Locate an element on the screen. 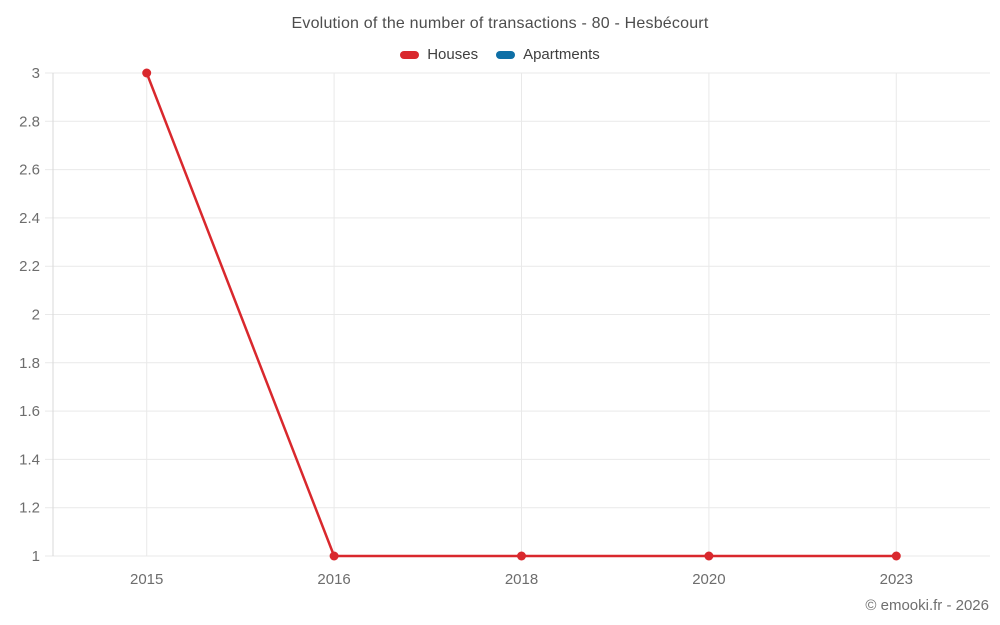 The height and width of the screenshot is (625, 1000). x-tick-label: 2015 is located at coordinates (146, 579).